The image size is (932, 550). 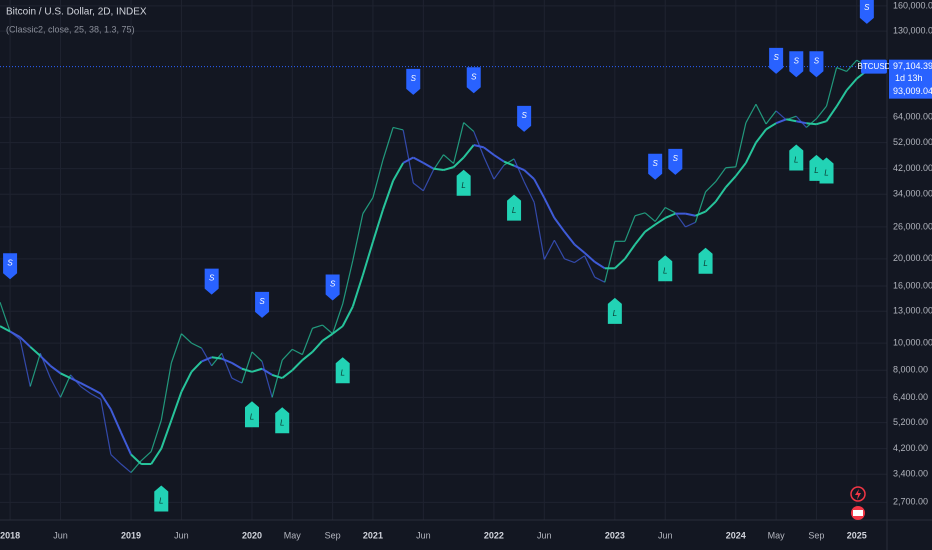 I want to click on symbol-label: BTCUSD, so click(x=874, y=66).